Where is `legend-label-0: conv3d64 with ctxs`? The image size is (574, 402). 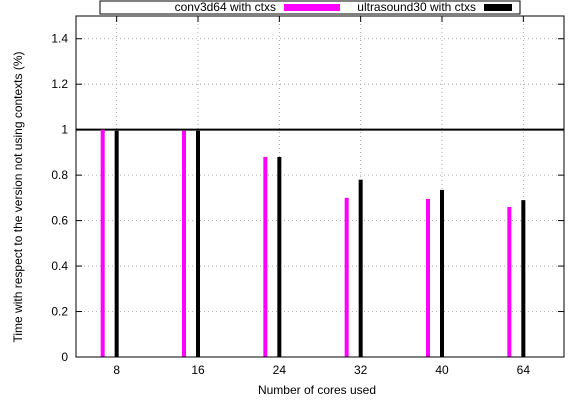
legend-label-0: conv3d64 with ctxs is located at coordinates (225, 7).